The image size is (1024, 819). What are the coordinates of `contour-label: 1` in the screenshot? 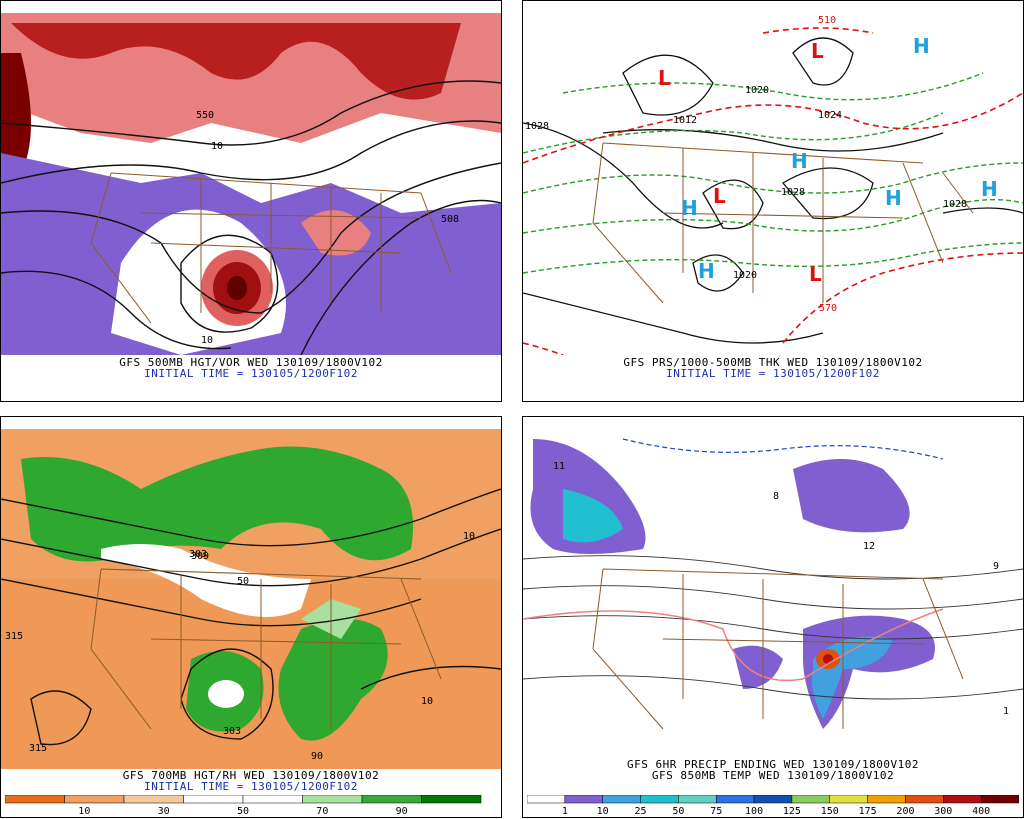 It's located at (1006, 711).